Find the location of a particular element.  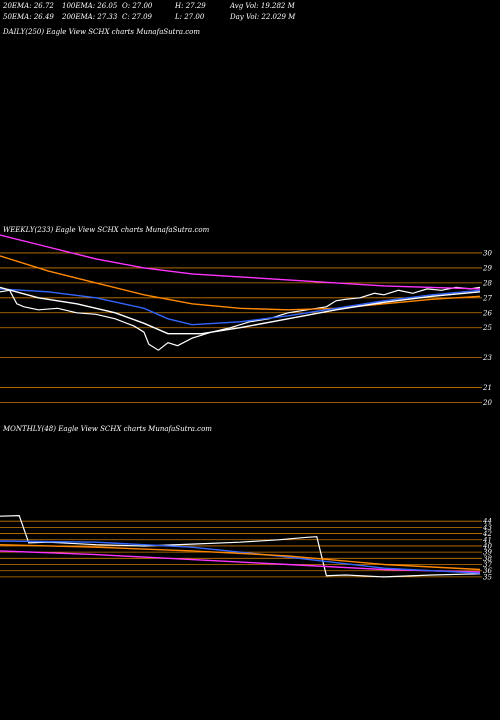

header-20ema: 20EMA: 26.72 is located at coordinates (28, 6).